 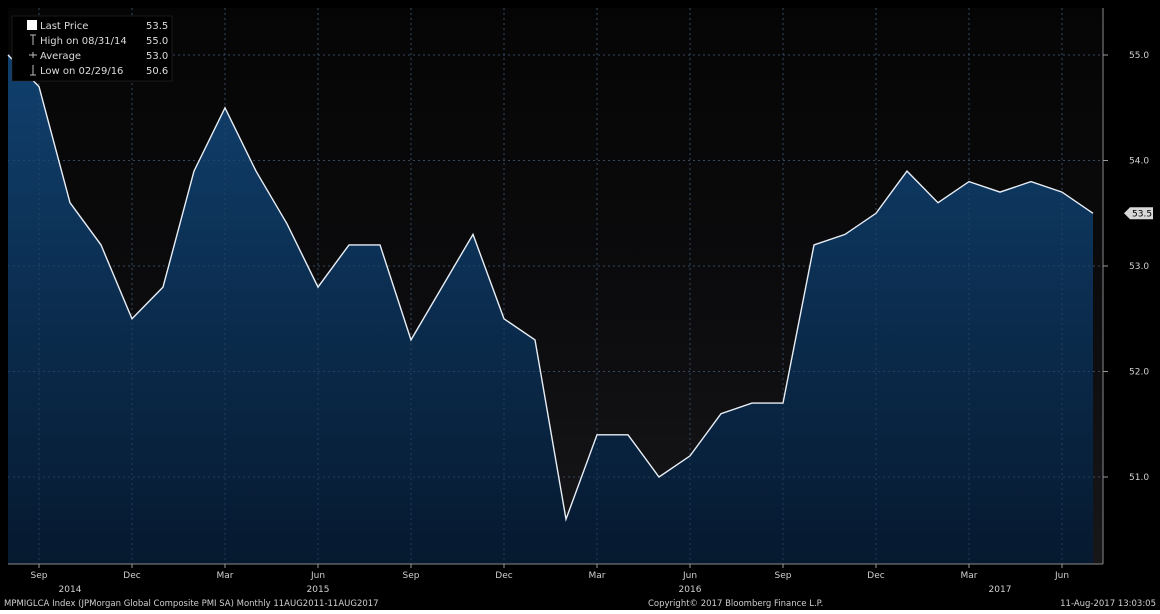 I want to click on footer-copyright: Copyright© 2017 Bloomberg Finance L.P., so click(x=735, y=604).